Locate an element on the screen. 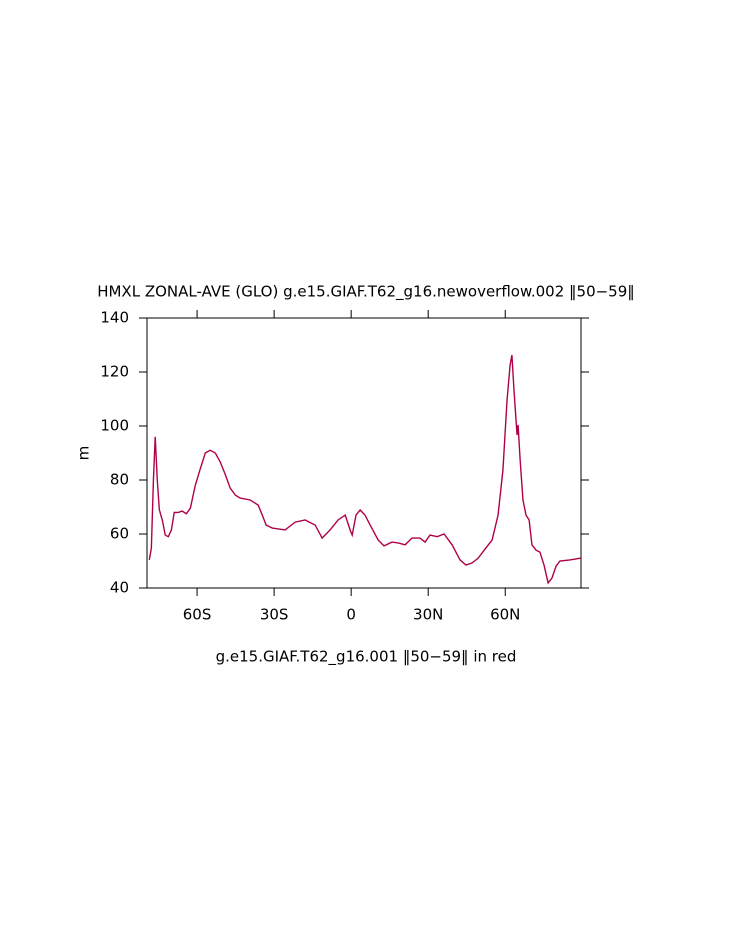 Image resolution: width=733 pixels, height=949 pixels. x-tick-label: 30S is located at coordinates (274, 615).